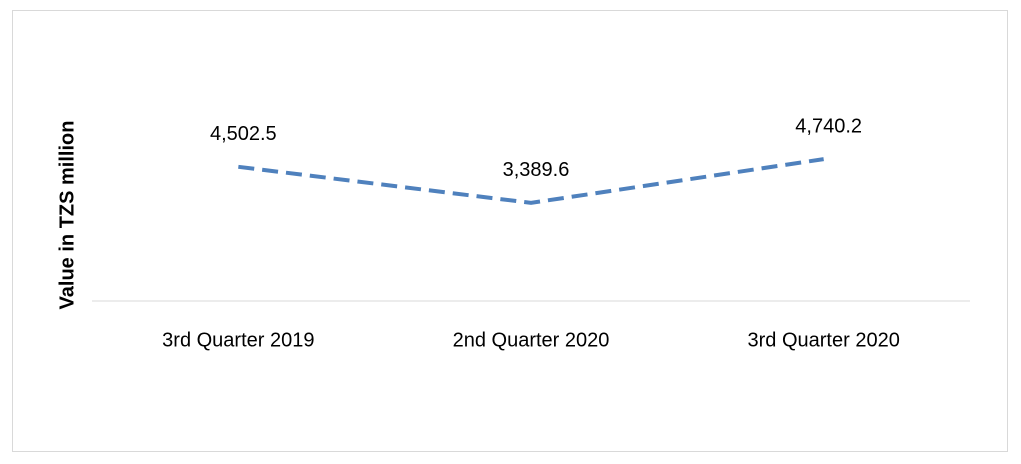 This screenshot has width=1021, height=464. I want to click on x-tick-label: 3rd Quarter 2019, so click(238, 340).